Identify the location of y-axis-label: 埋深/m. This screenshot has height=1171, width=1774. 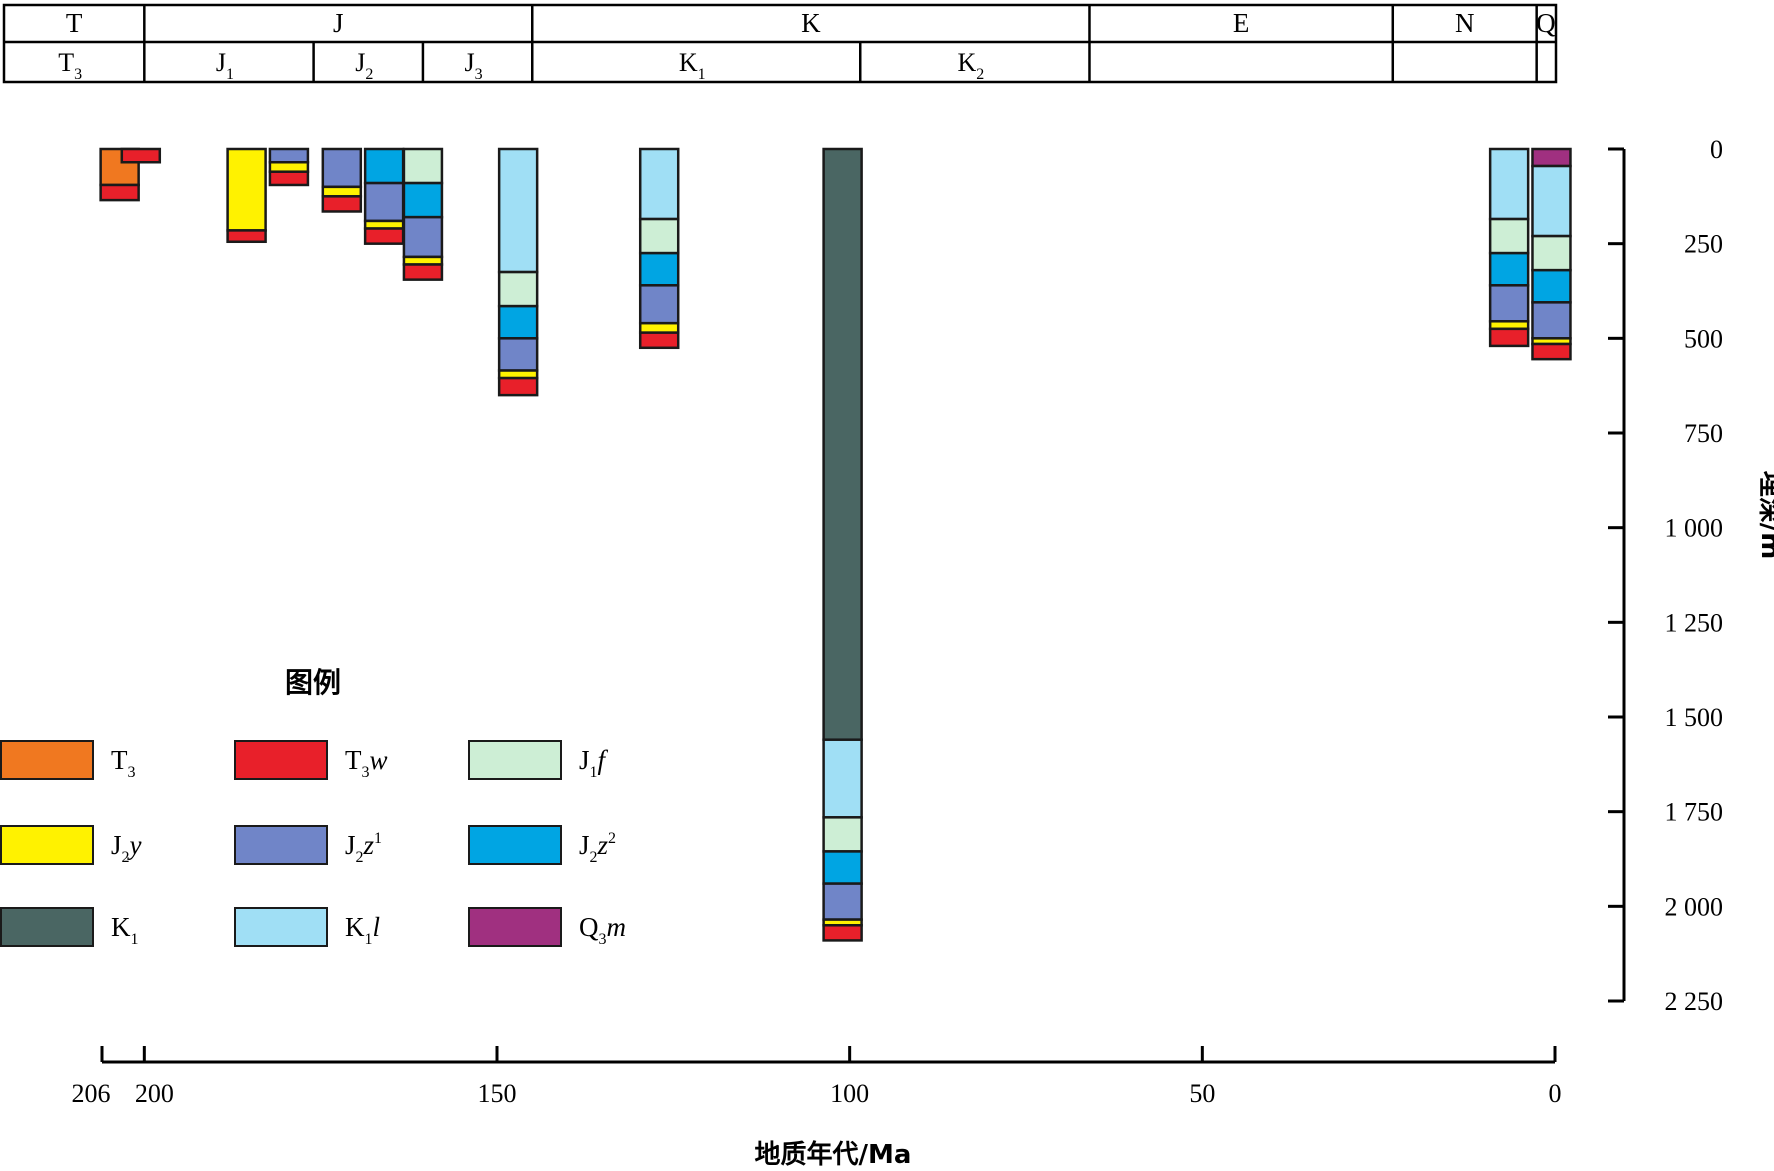
(1764, 515).